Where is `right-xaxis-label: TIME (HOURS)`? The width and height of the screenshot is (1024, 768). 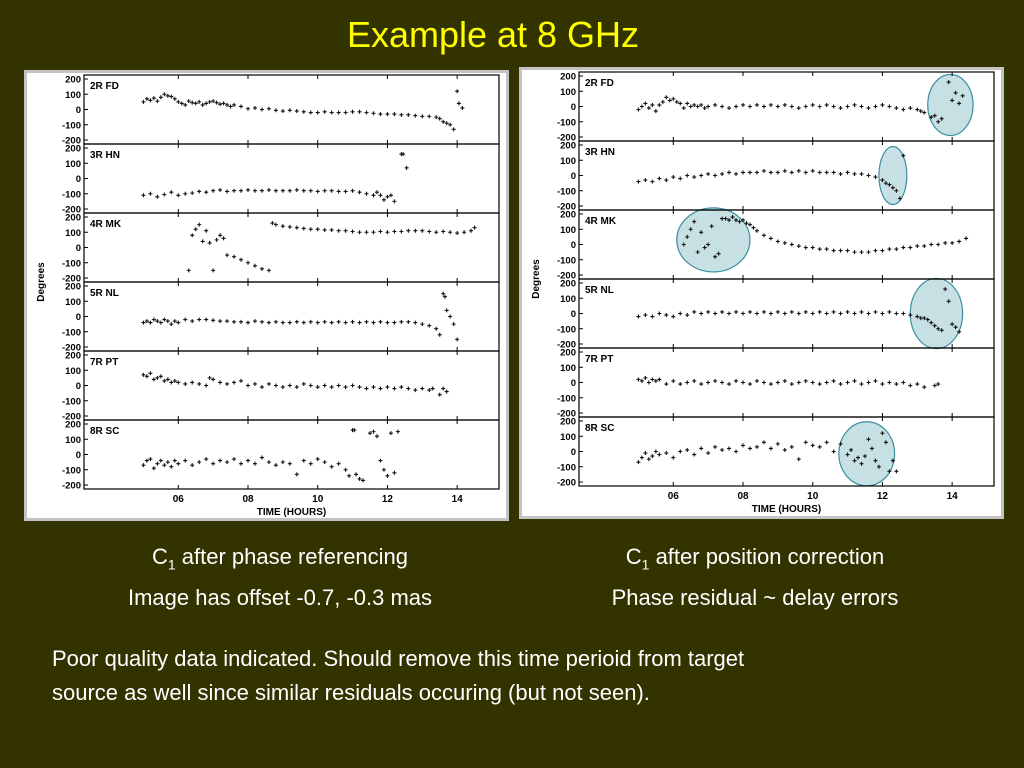
right-xaxis-label: TIME (HOURS) is located at coordinates (786, 509).